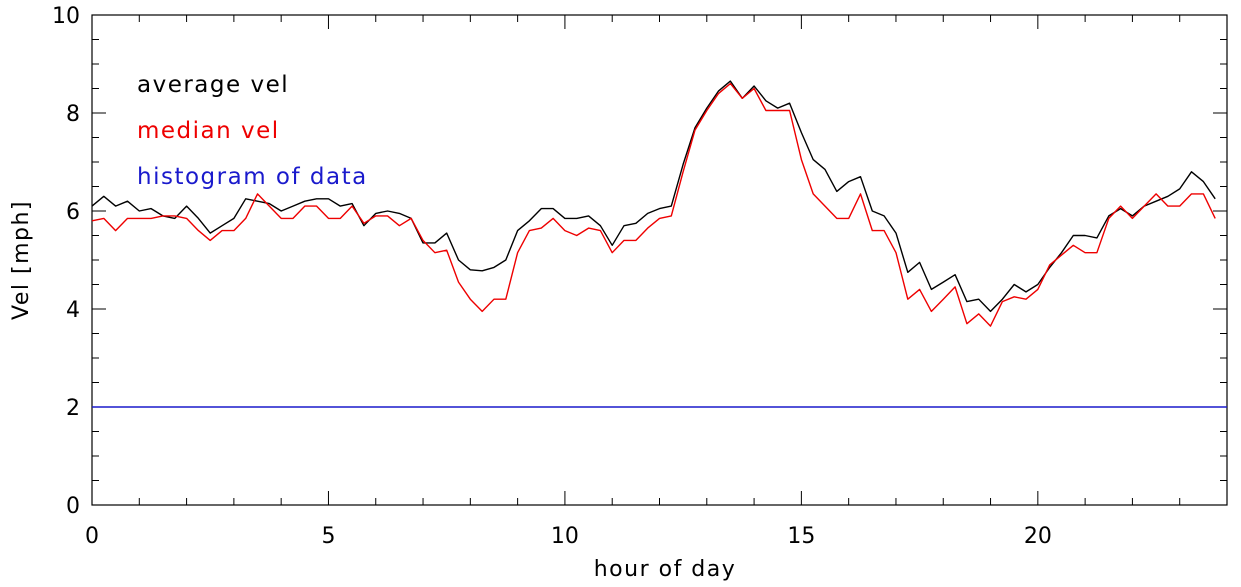 The width and height of the screenshot is (1241, 587). What do you see at coordinates (665, 569) in the screenshot?
I see `x-axis-label: hour of day` at bounding box center [665, 569].